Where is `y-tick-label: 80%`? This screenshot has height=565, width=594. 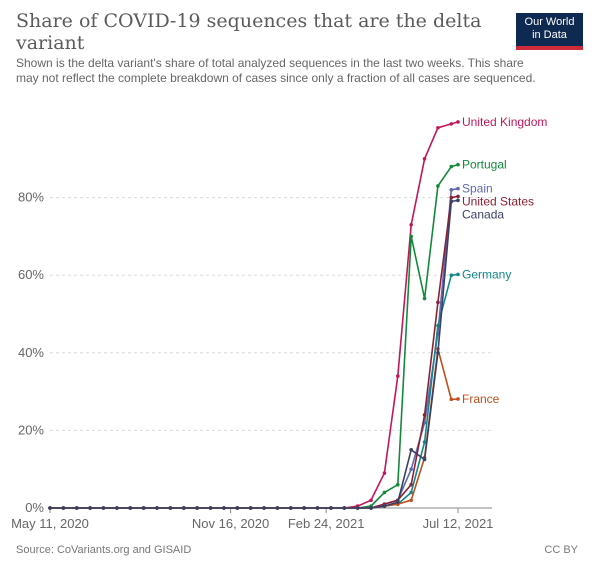
y-tick-label: 80% is located at coordinates (31, 197).